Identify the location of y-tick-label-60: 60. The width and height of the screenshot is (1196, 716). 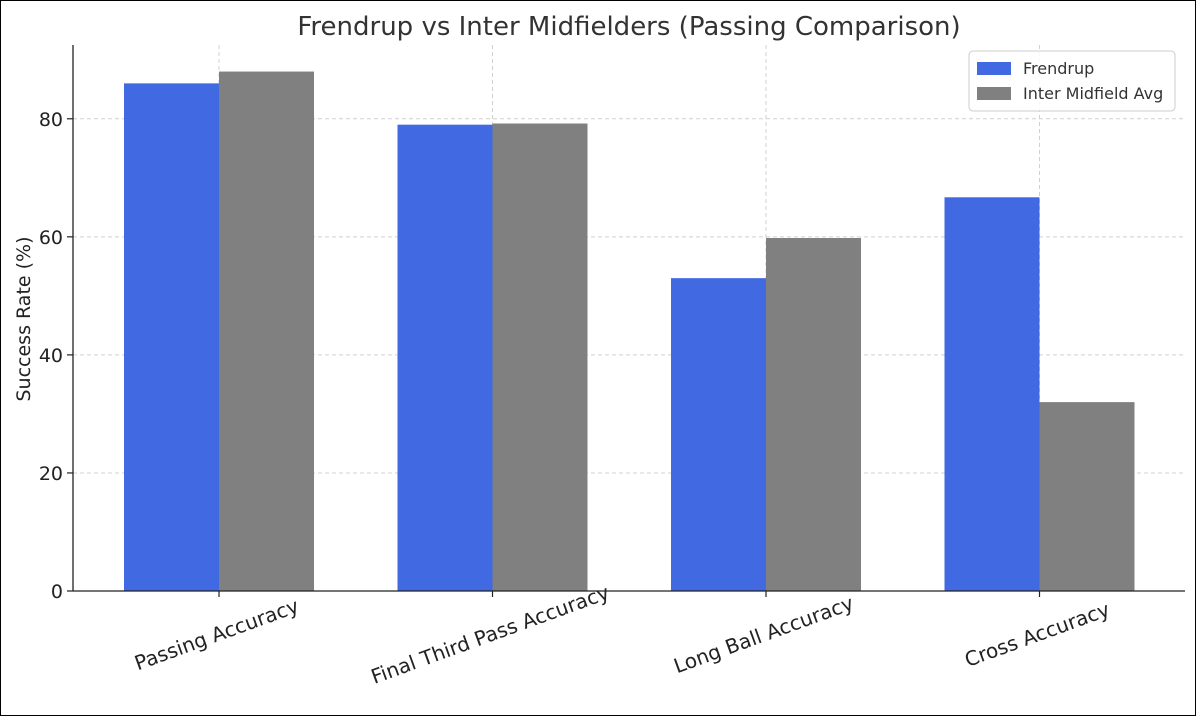
(51, 238).